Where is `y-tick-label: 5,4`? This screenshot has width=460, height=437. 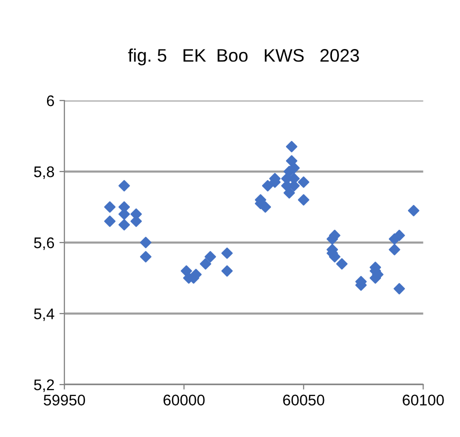 y-tick-label: 5,4 is located at coordinates (44, 315).